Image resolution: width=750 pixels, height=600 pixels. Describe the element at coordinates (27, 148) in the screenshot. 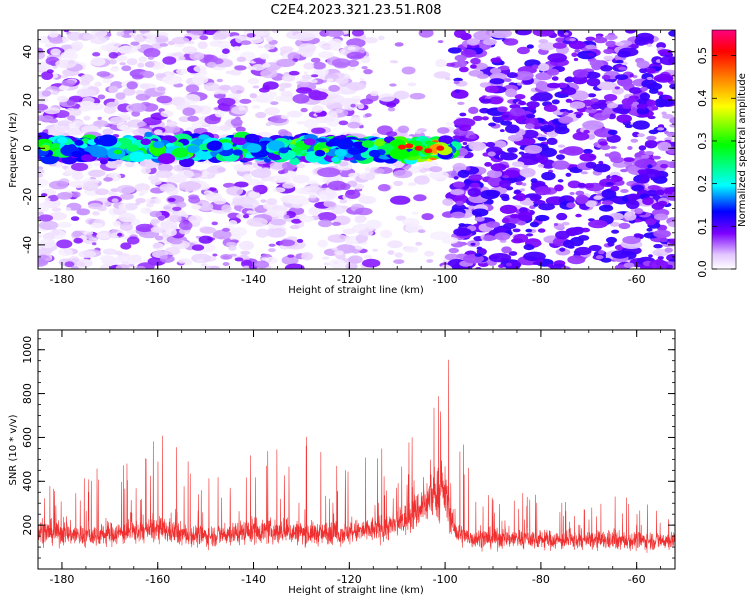

I see `spectrogram-y-tick-label: 0` at that location.